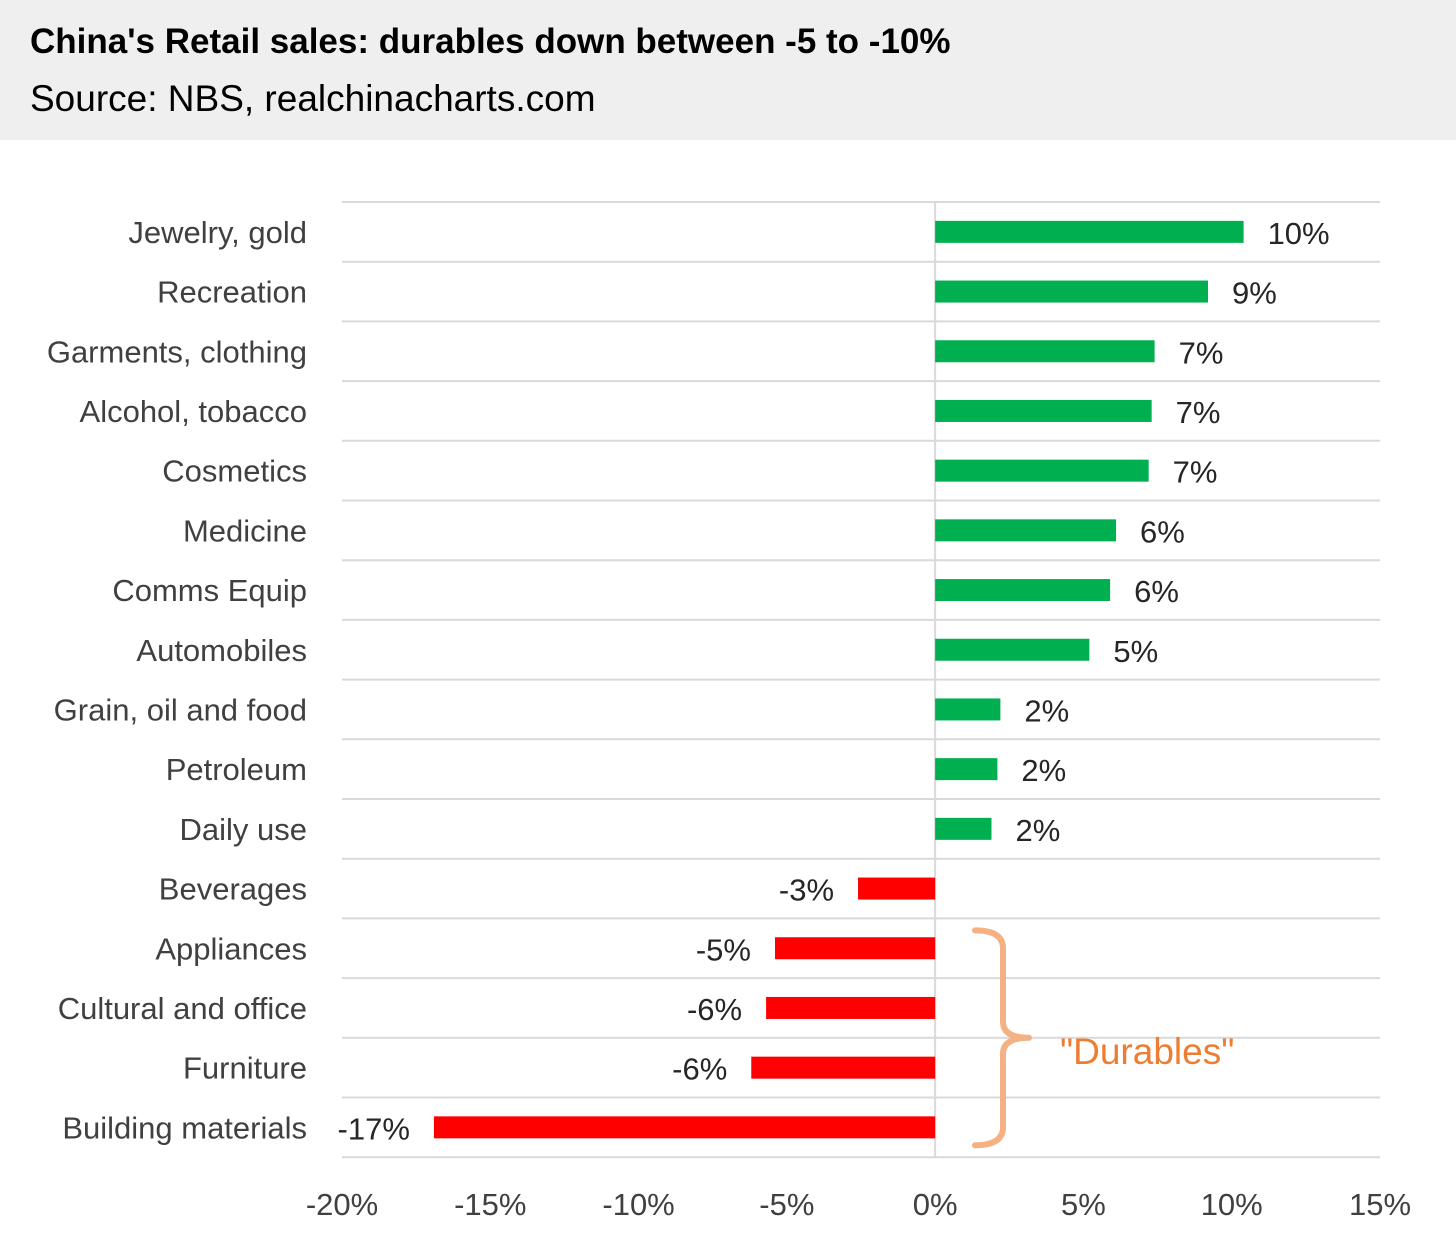  Describe the element at coordinates (1232, 1204) in the screenshot. I see `x-tick-label: 10%` at that location.